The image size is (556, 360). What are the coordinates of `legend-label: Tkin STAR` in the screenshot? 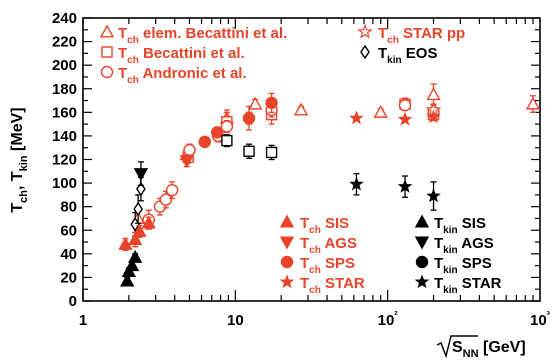 It's located at (468, 285).